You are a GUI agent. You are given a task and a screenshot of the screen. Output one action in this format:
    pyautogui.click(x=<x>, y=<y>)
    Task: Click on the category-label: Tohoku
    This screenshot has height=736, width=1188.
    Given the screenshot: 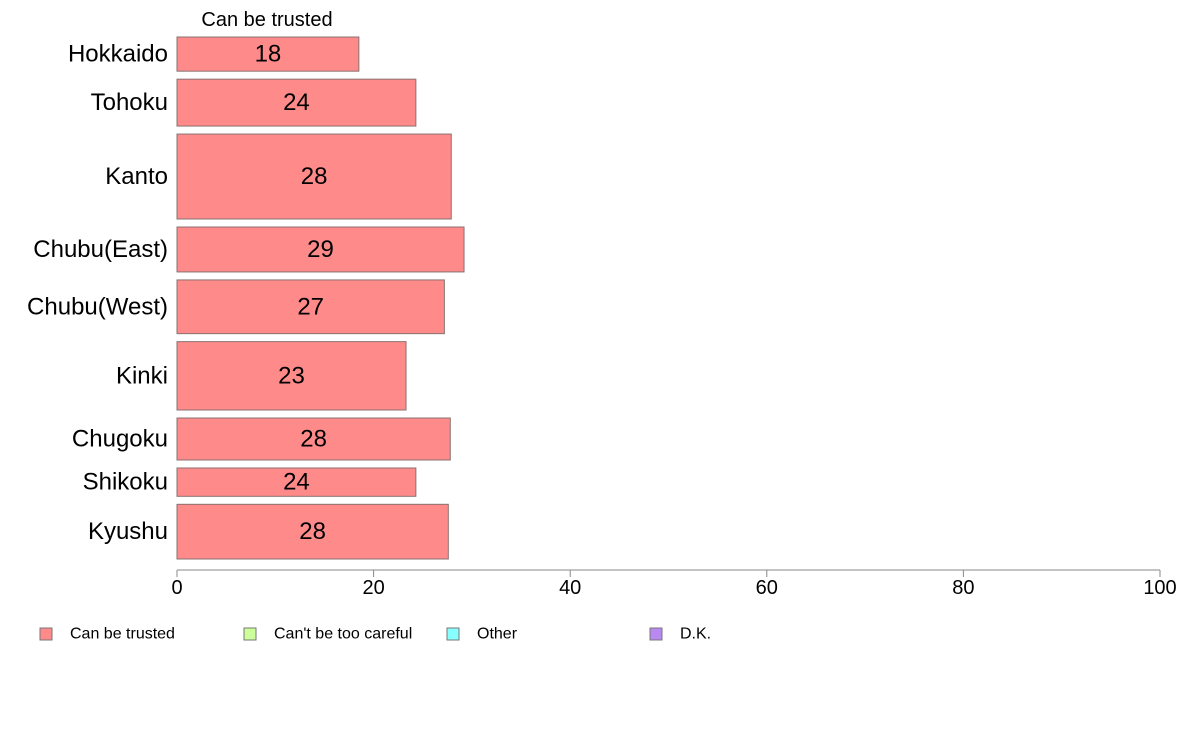 What is the action you would take?
    pyautogui.click(x=129, y=102)
    